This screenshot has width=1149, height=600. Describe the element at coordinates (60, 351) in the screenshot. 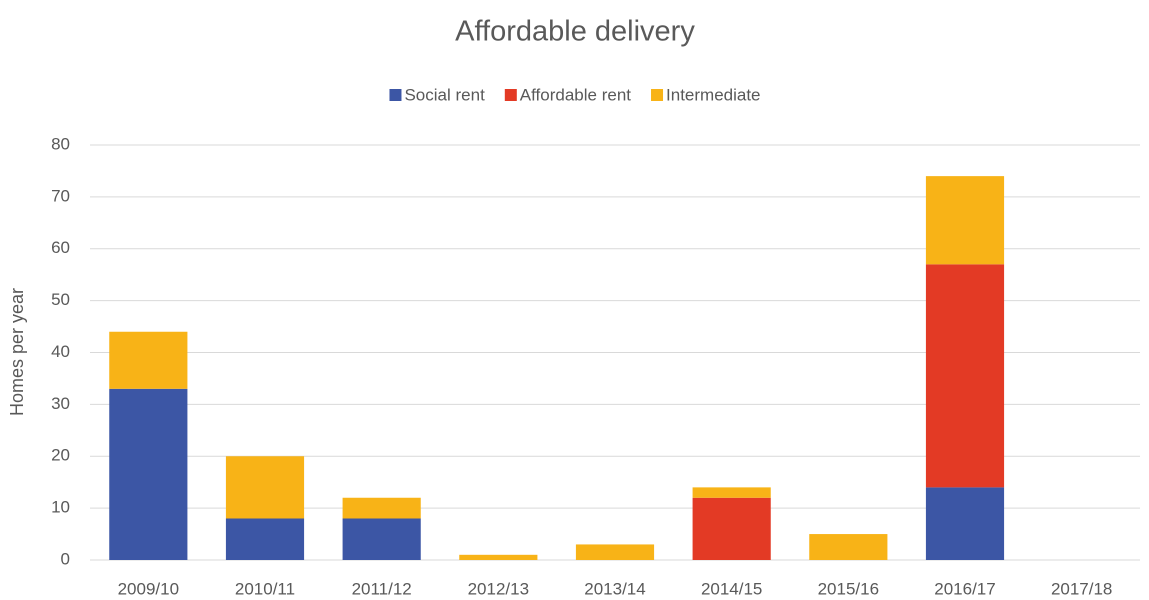

I see `y-tick-label: 40` at that location.